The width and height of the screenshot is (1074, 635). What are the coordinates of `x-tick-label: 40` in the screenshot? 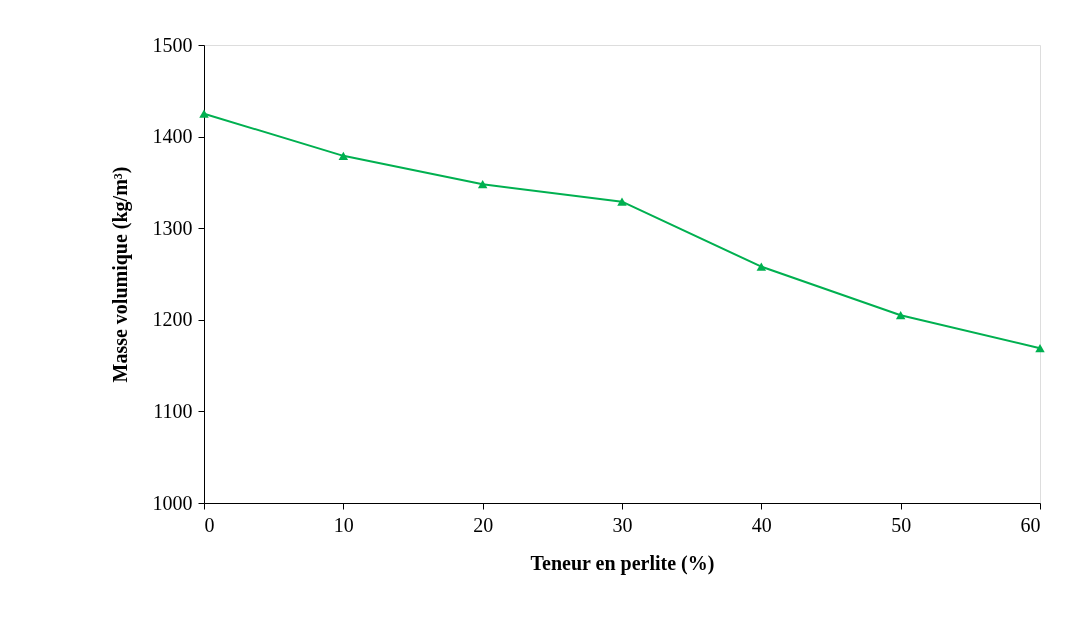 It's located at (761, 524).